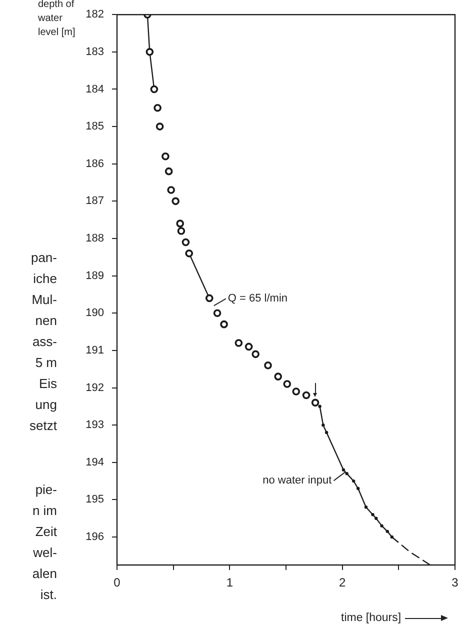 The width and height of the screenshot is (466, 632). Describe the element at coordinates (95, 52) in the screenshot. I see `y-tick-label: 183` at that location.